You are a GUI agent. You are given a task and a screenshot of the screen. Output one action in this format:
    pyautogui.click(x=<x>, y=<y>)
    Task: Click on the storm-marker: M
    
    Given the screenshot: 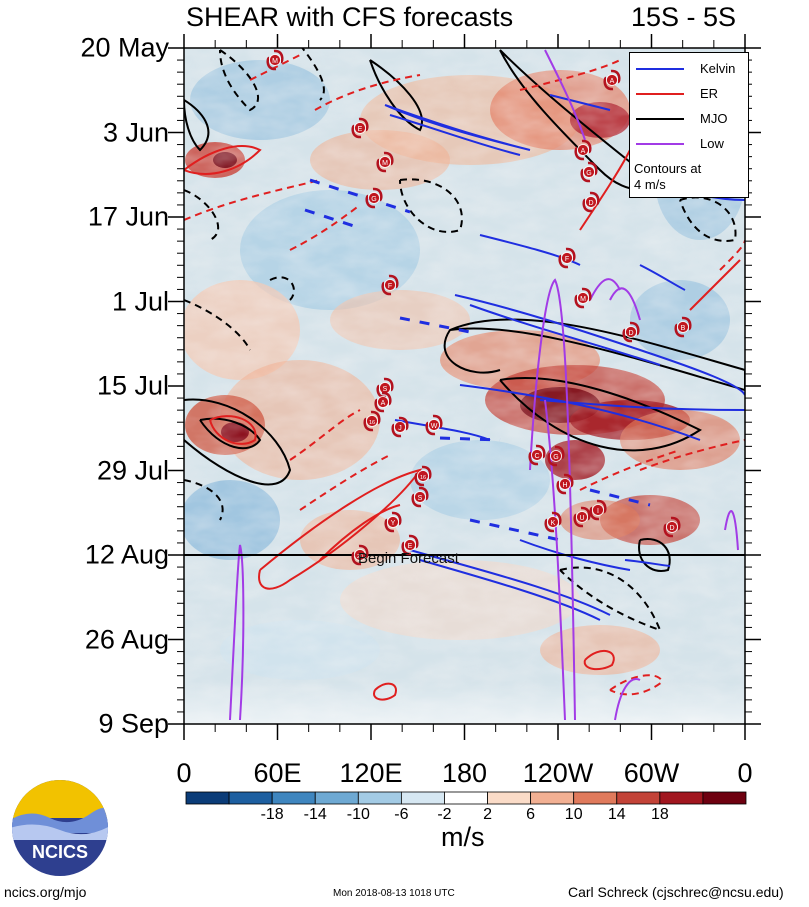 What is the action you would take?
    pyautogui.click(x=275, y=60)
    